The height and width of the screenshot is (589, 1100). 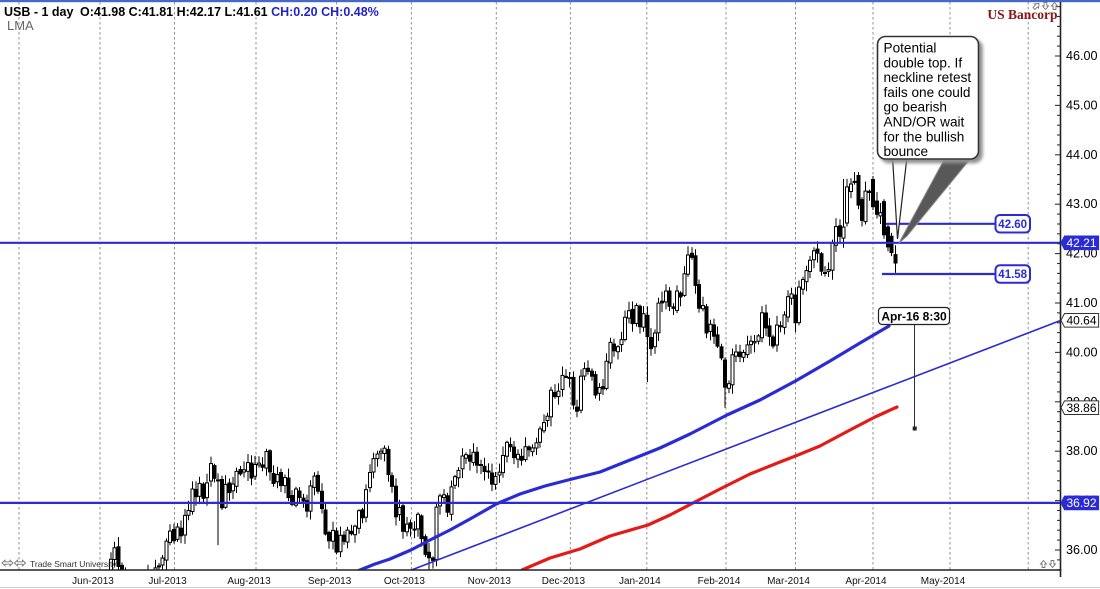 I want to click on svg-text: Aug-2013, so click(x=249, y=581).